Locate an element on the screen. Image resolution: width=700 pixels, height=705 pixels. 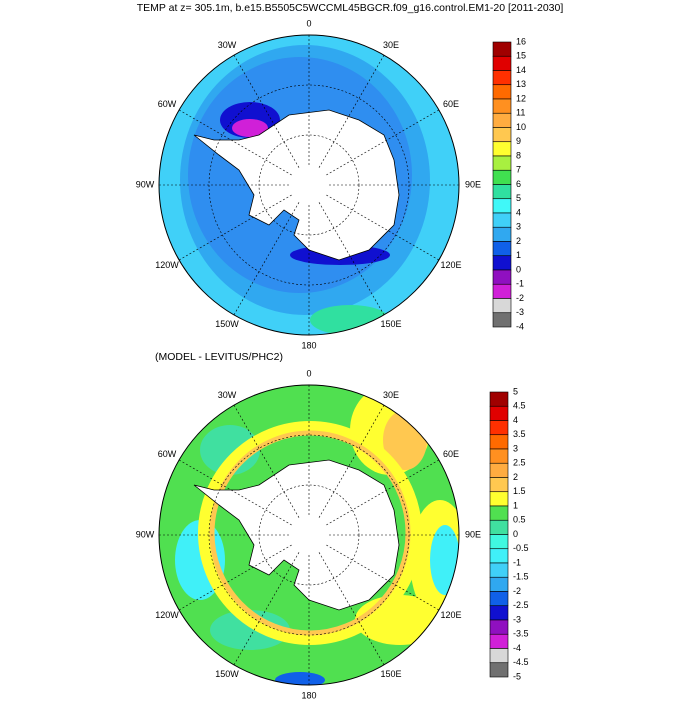
colorbar-label: 1 is located at coordinates (518, 255).